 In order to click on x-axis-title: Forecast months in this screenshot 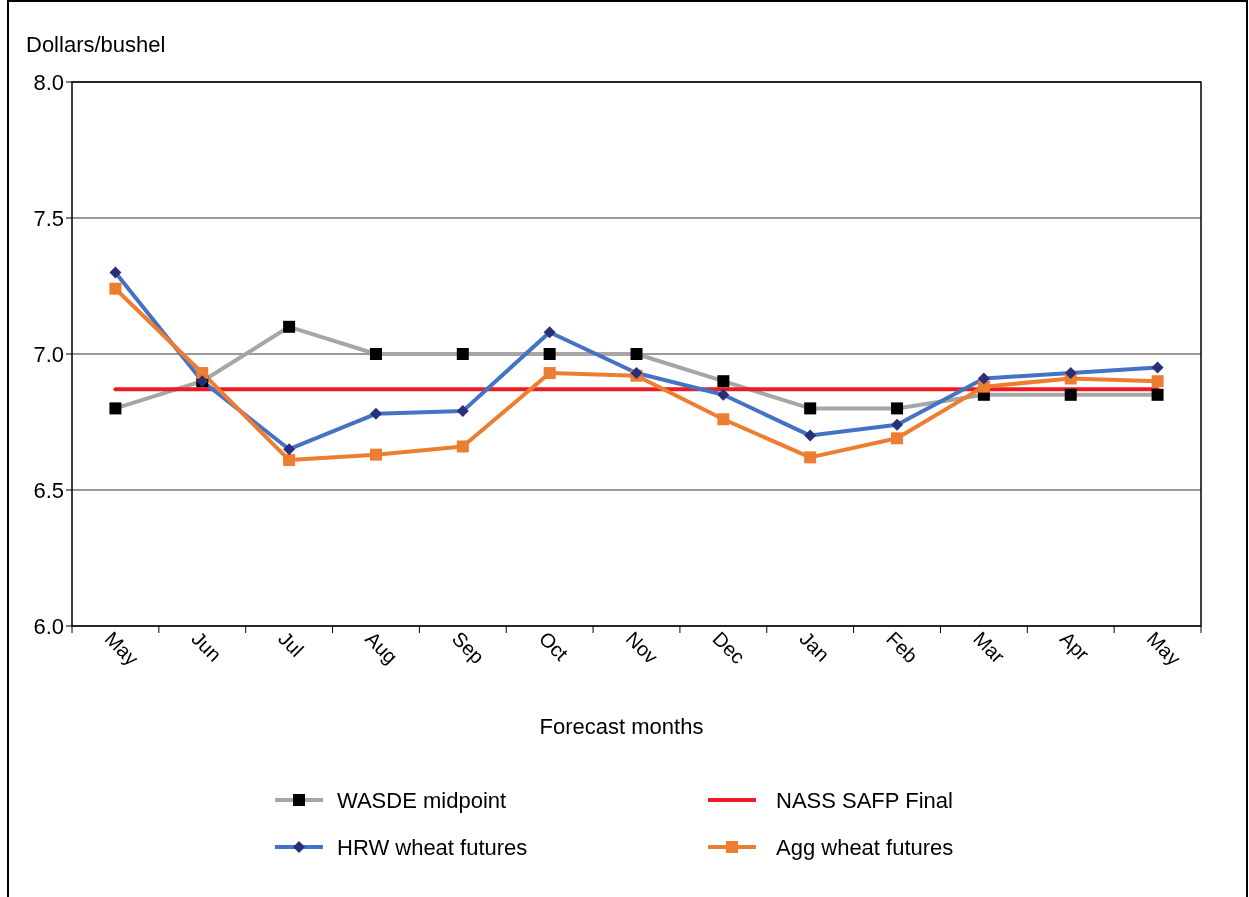, I will do `click(621, 726)`.